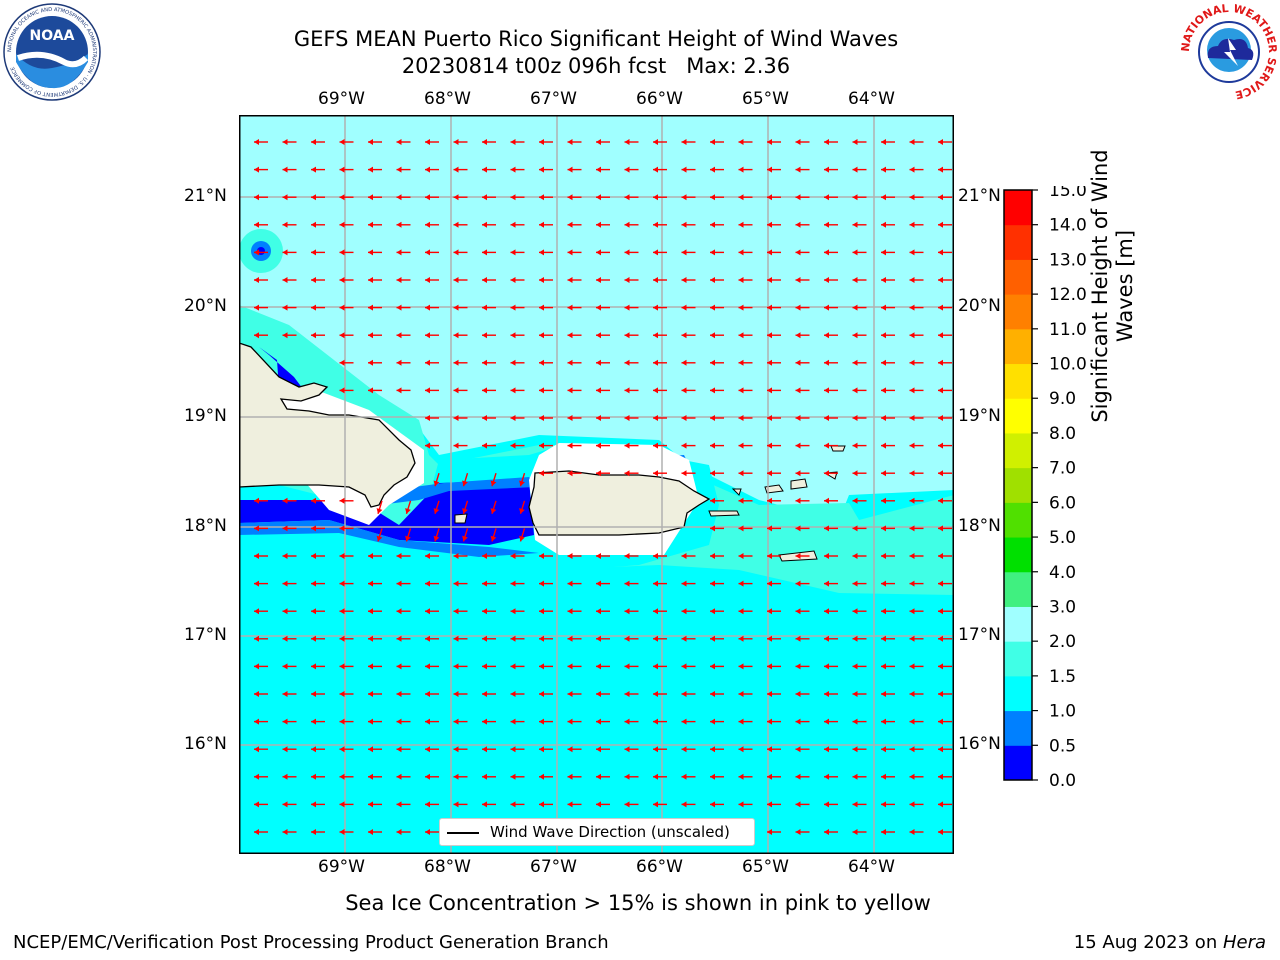 The width and height of the screenshot is (1280, 960). What do you see at coordinates (619, 503) in the screenshot?
I see `puerto-rico-land` at bounding box center [619, 503].